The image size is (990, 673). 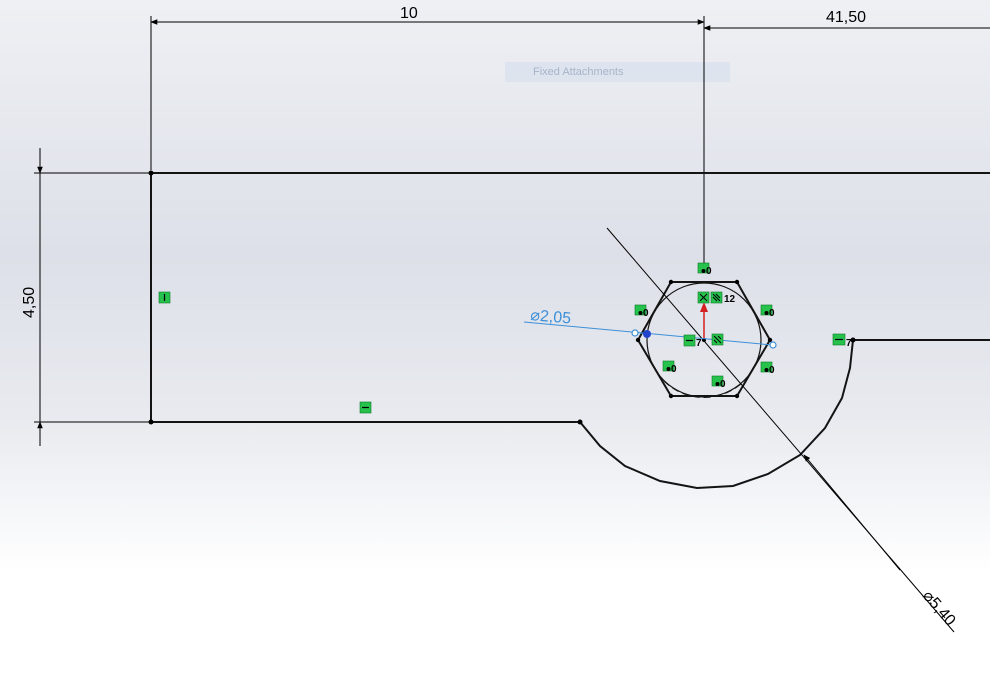 What do you see at coordinates (409, 13) in the screenshot?
I see `dimension-value-10: 10` at bounding box center [409, 13].